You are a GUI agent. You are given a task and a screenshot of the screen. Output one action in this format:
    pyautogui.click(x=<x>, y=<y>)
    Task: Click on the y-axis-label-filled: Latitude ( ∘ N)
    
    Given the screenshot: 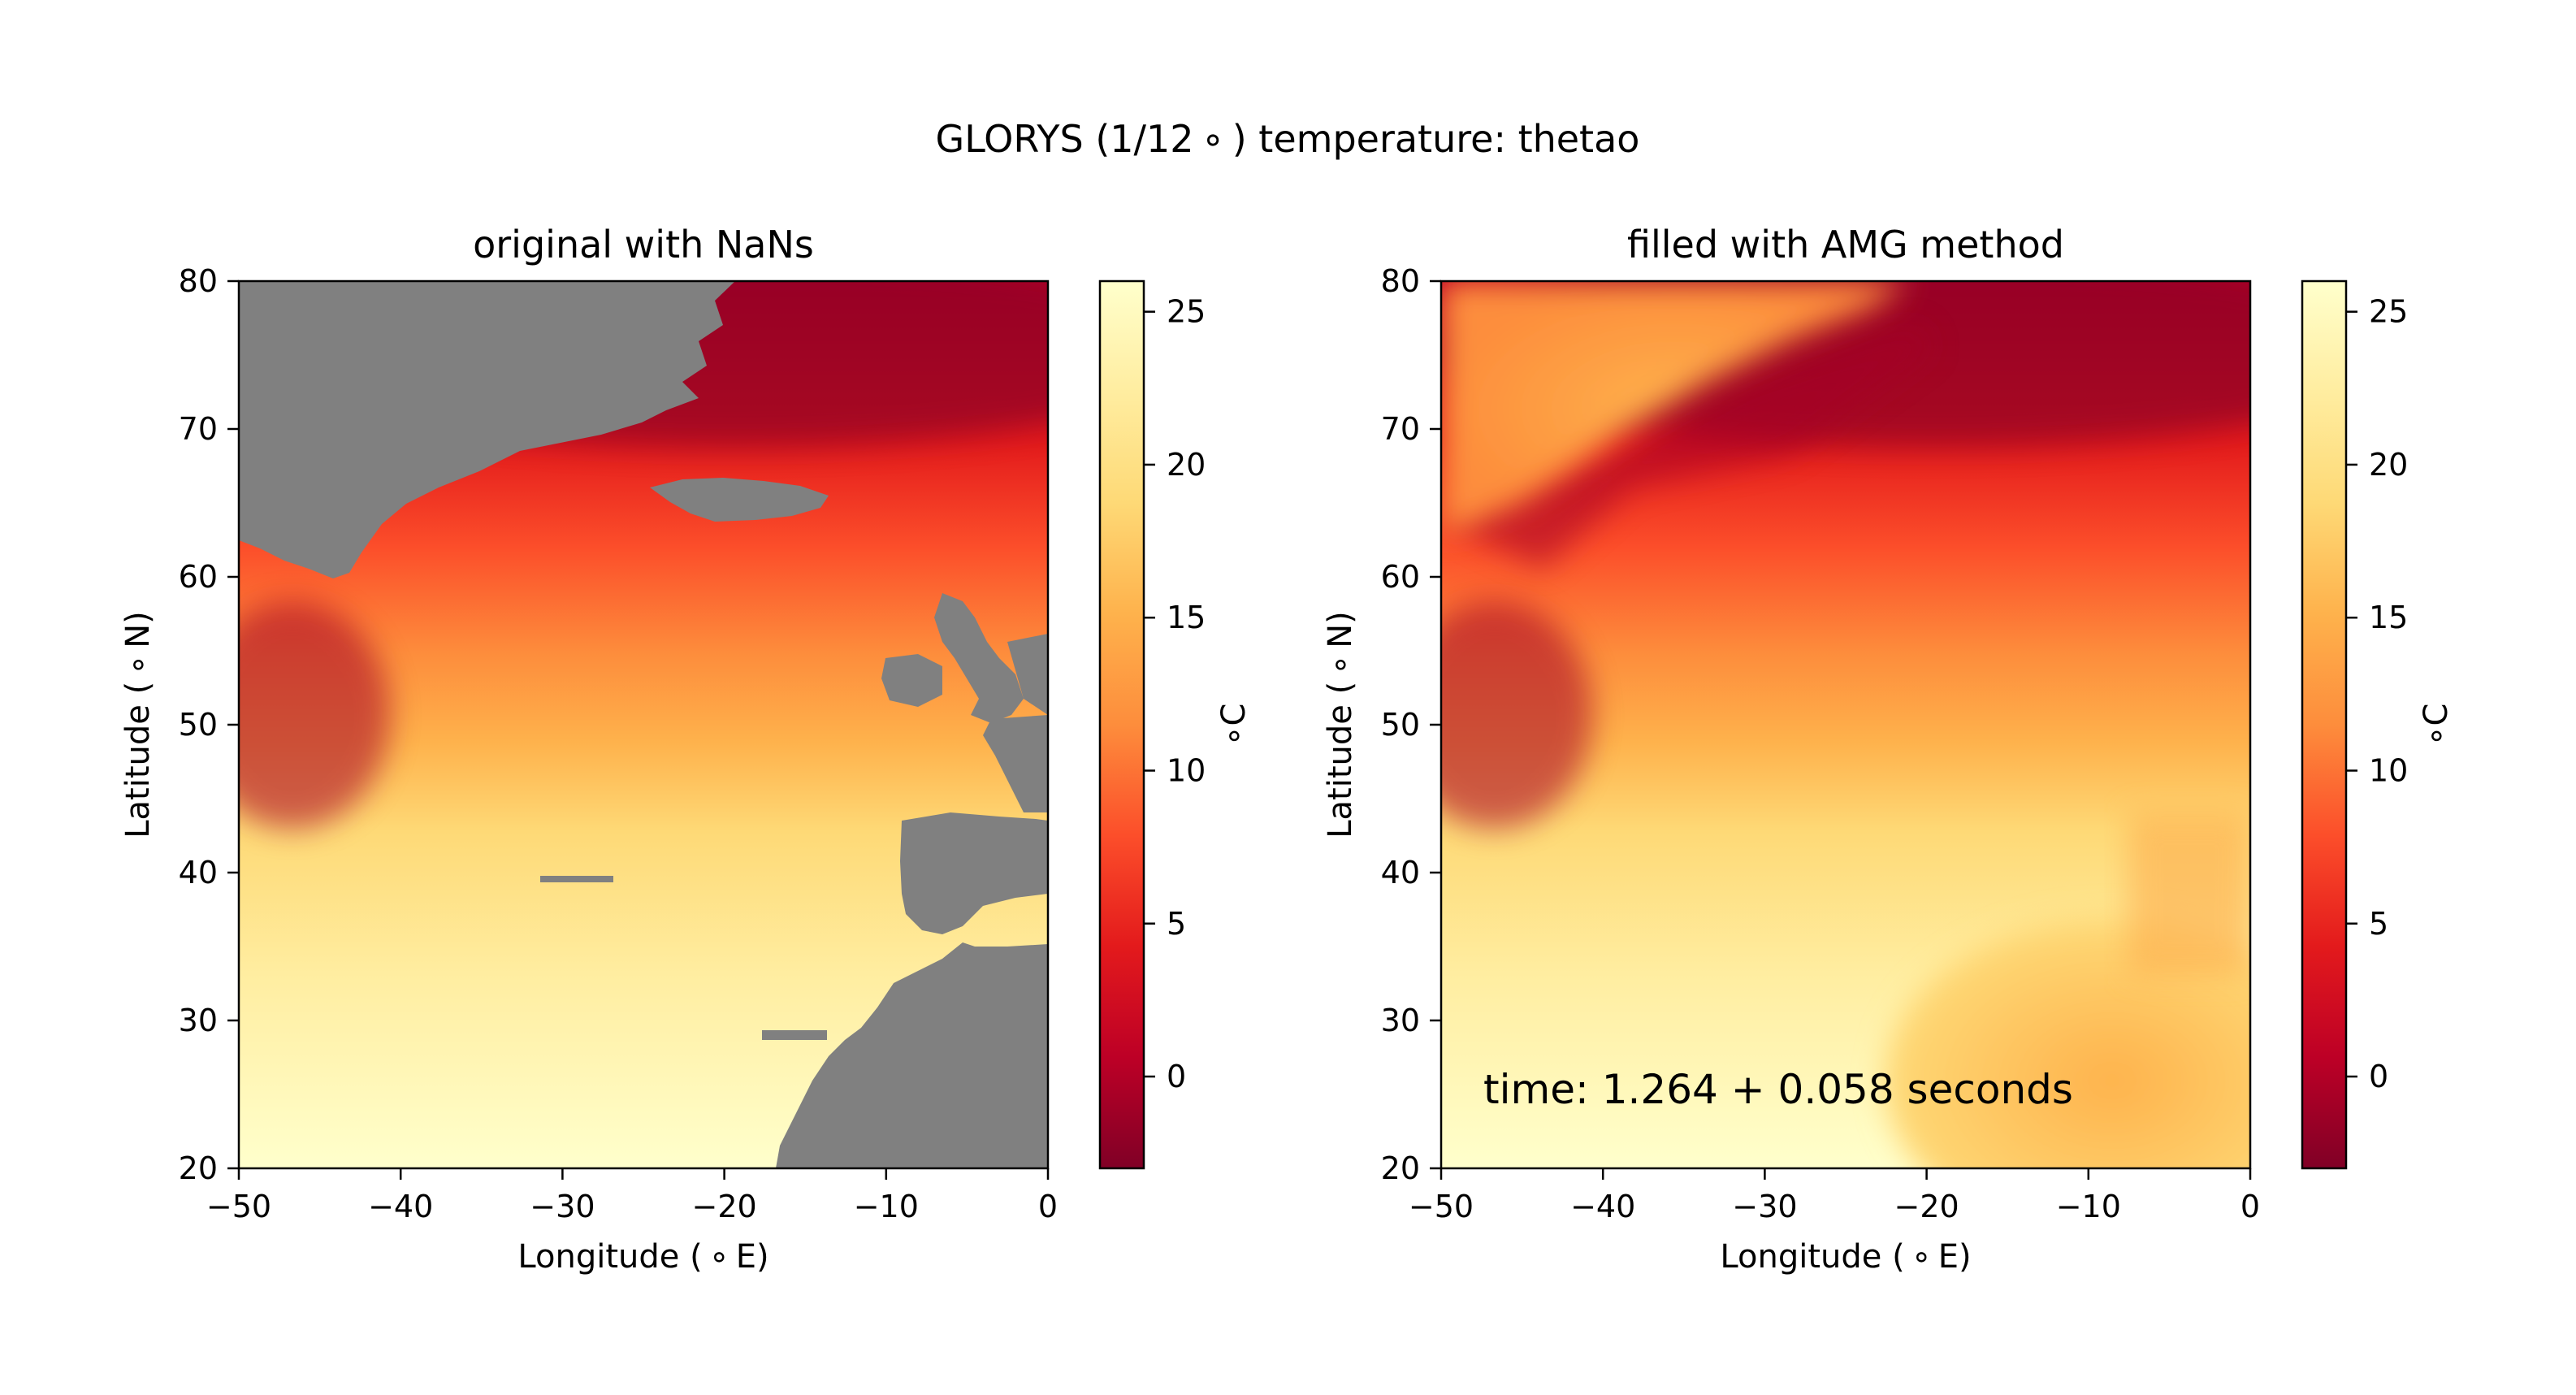 What is the action you would take?
    pyautogui.click(x=1341, y=724)
    